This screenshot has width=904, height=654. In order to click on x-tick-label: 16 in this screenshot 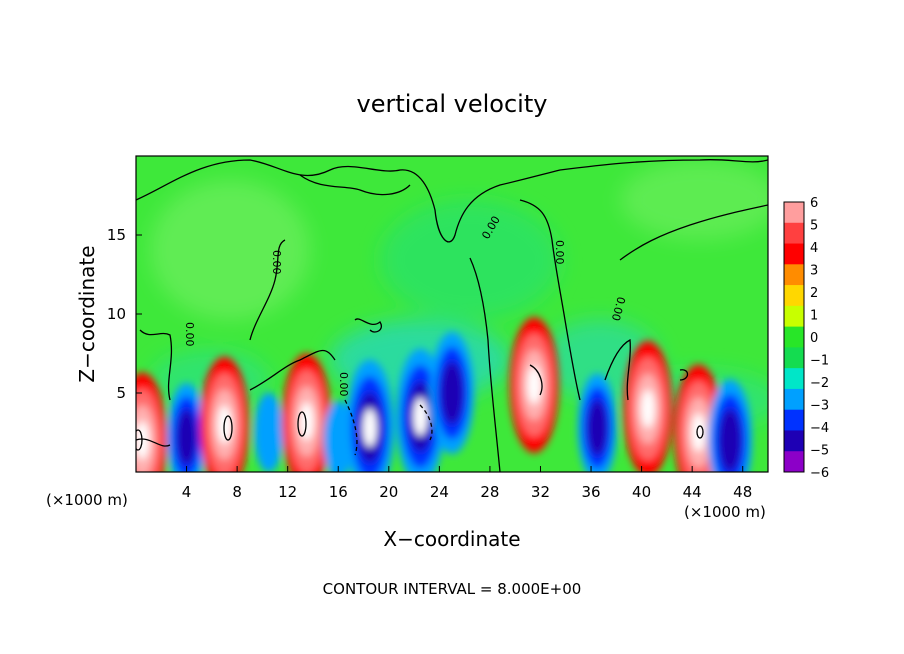, I will do `click(338, 492)`.